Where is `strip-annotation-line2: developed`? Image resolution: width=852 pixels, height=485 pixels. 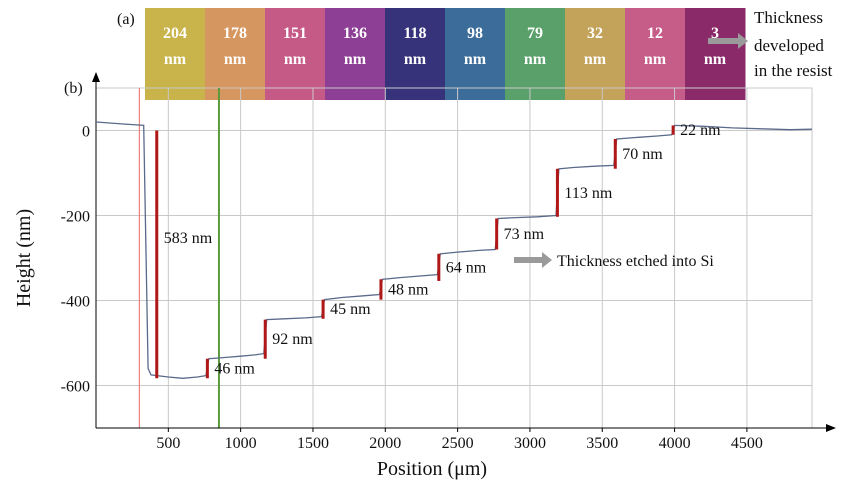 strip-annotation-line2: developed is located at coordinates (789, 45).